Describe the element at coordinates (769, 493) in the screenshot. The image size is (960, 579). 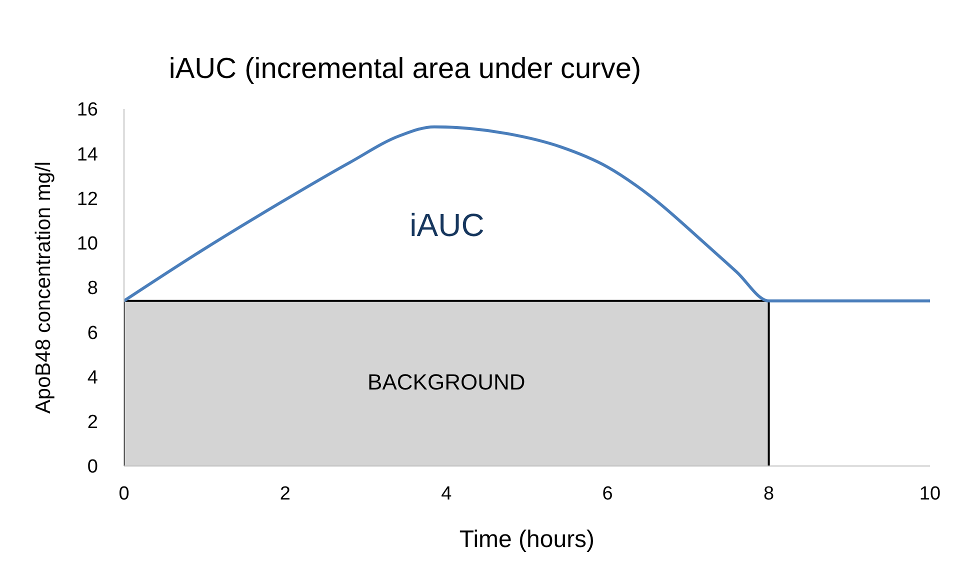
I see `x-tick-label: 8` at that location.